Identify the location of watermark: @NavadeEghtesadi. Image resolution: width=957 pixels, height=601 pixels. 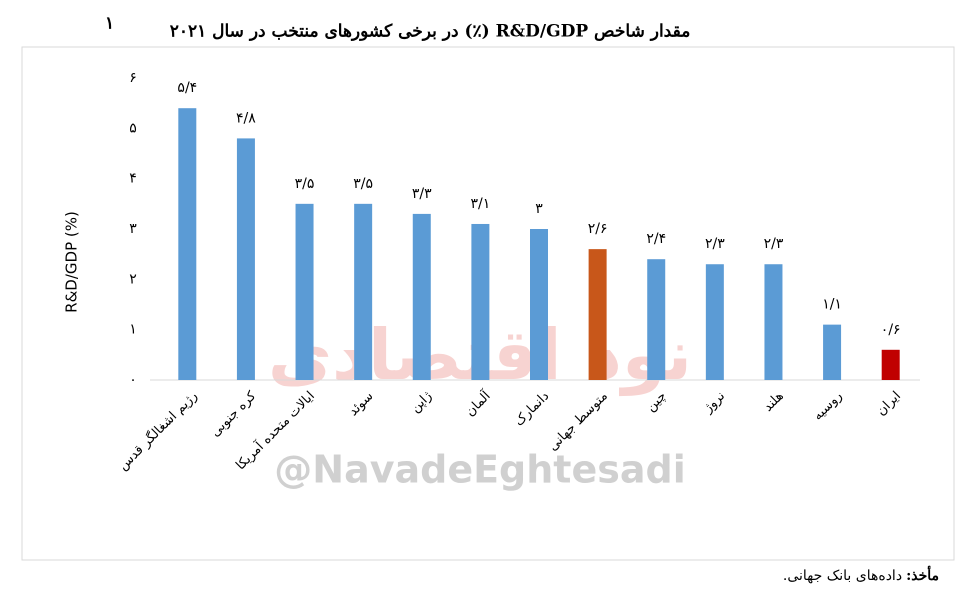
(479, 470).